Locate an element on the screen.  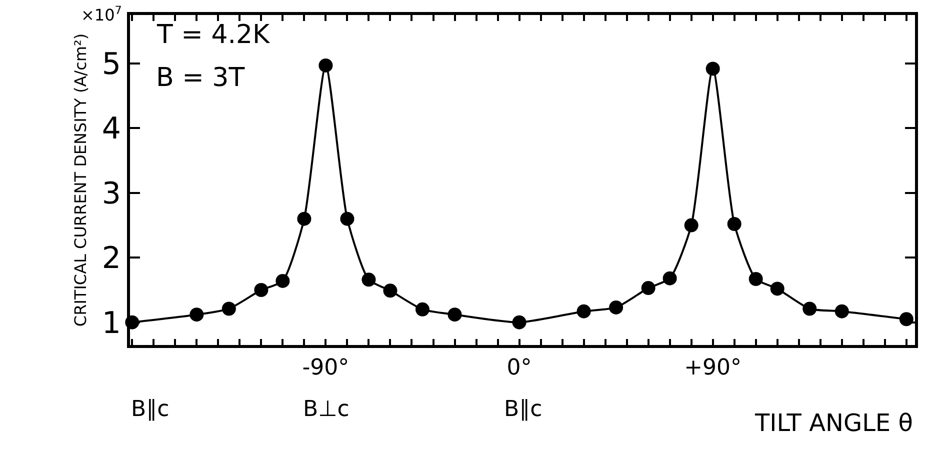
x-axis-title: TILT ANGLE θ is located at coordinates (833, 423).